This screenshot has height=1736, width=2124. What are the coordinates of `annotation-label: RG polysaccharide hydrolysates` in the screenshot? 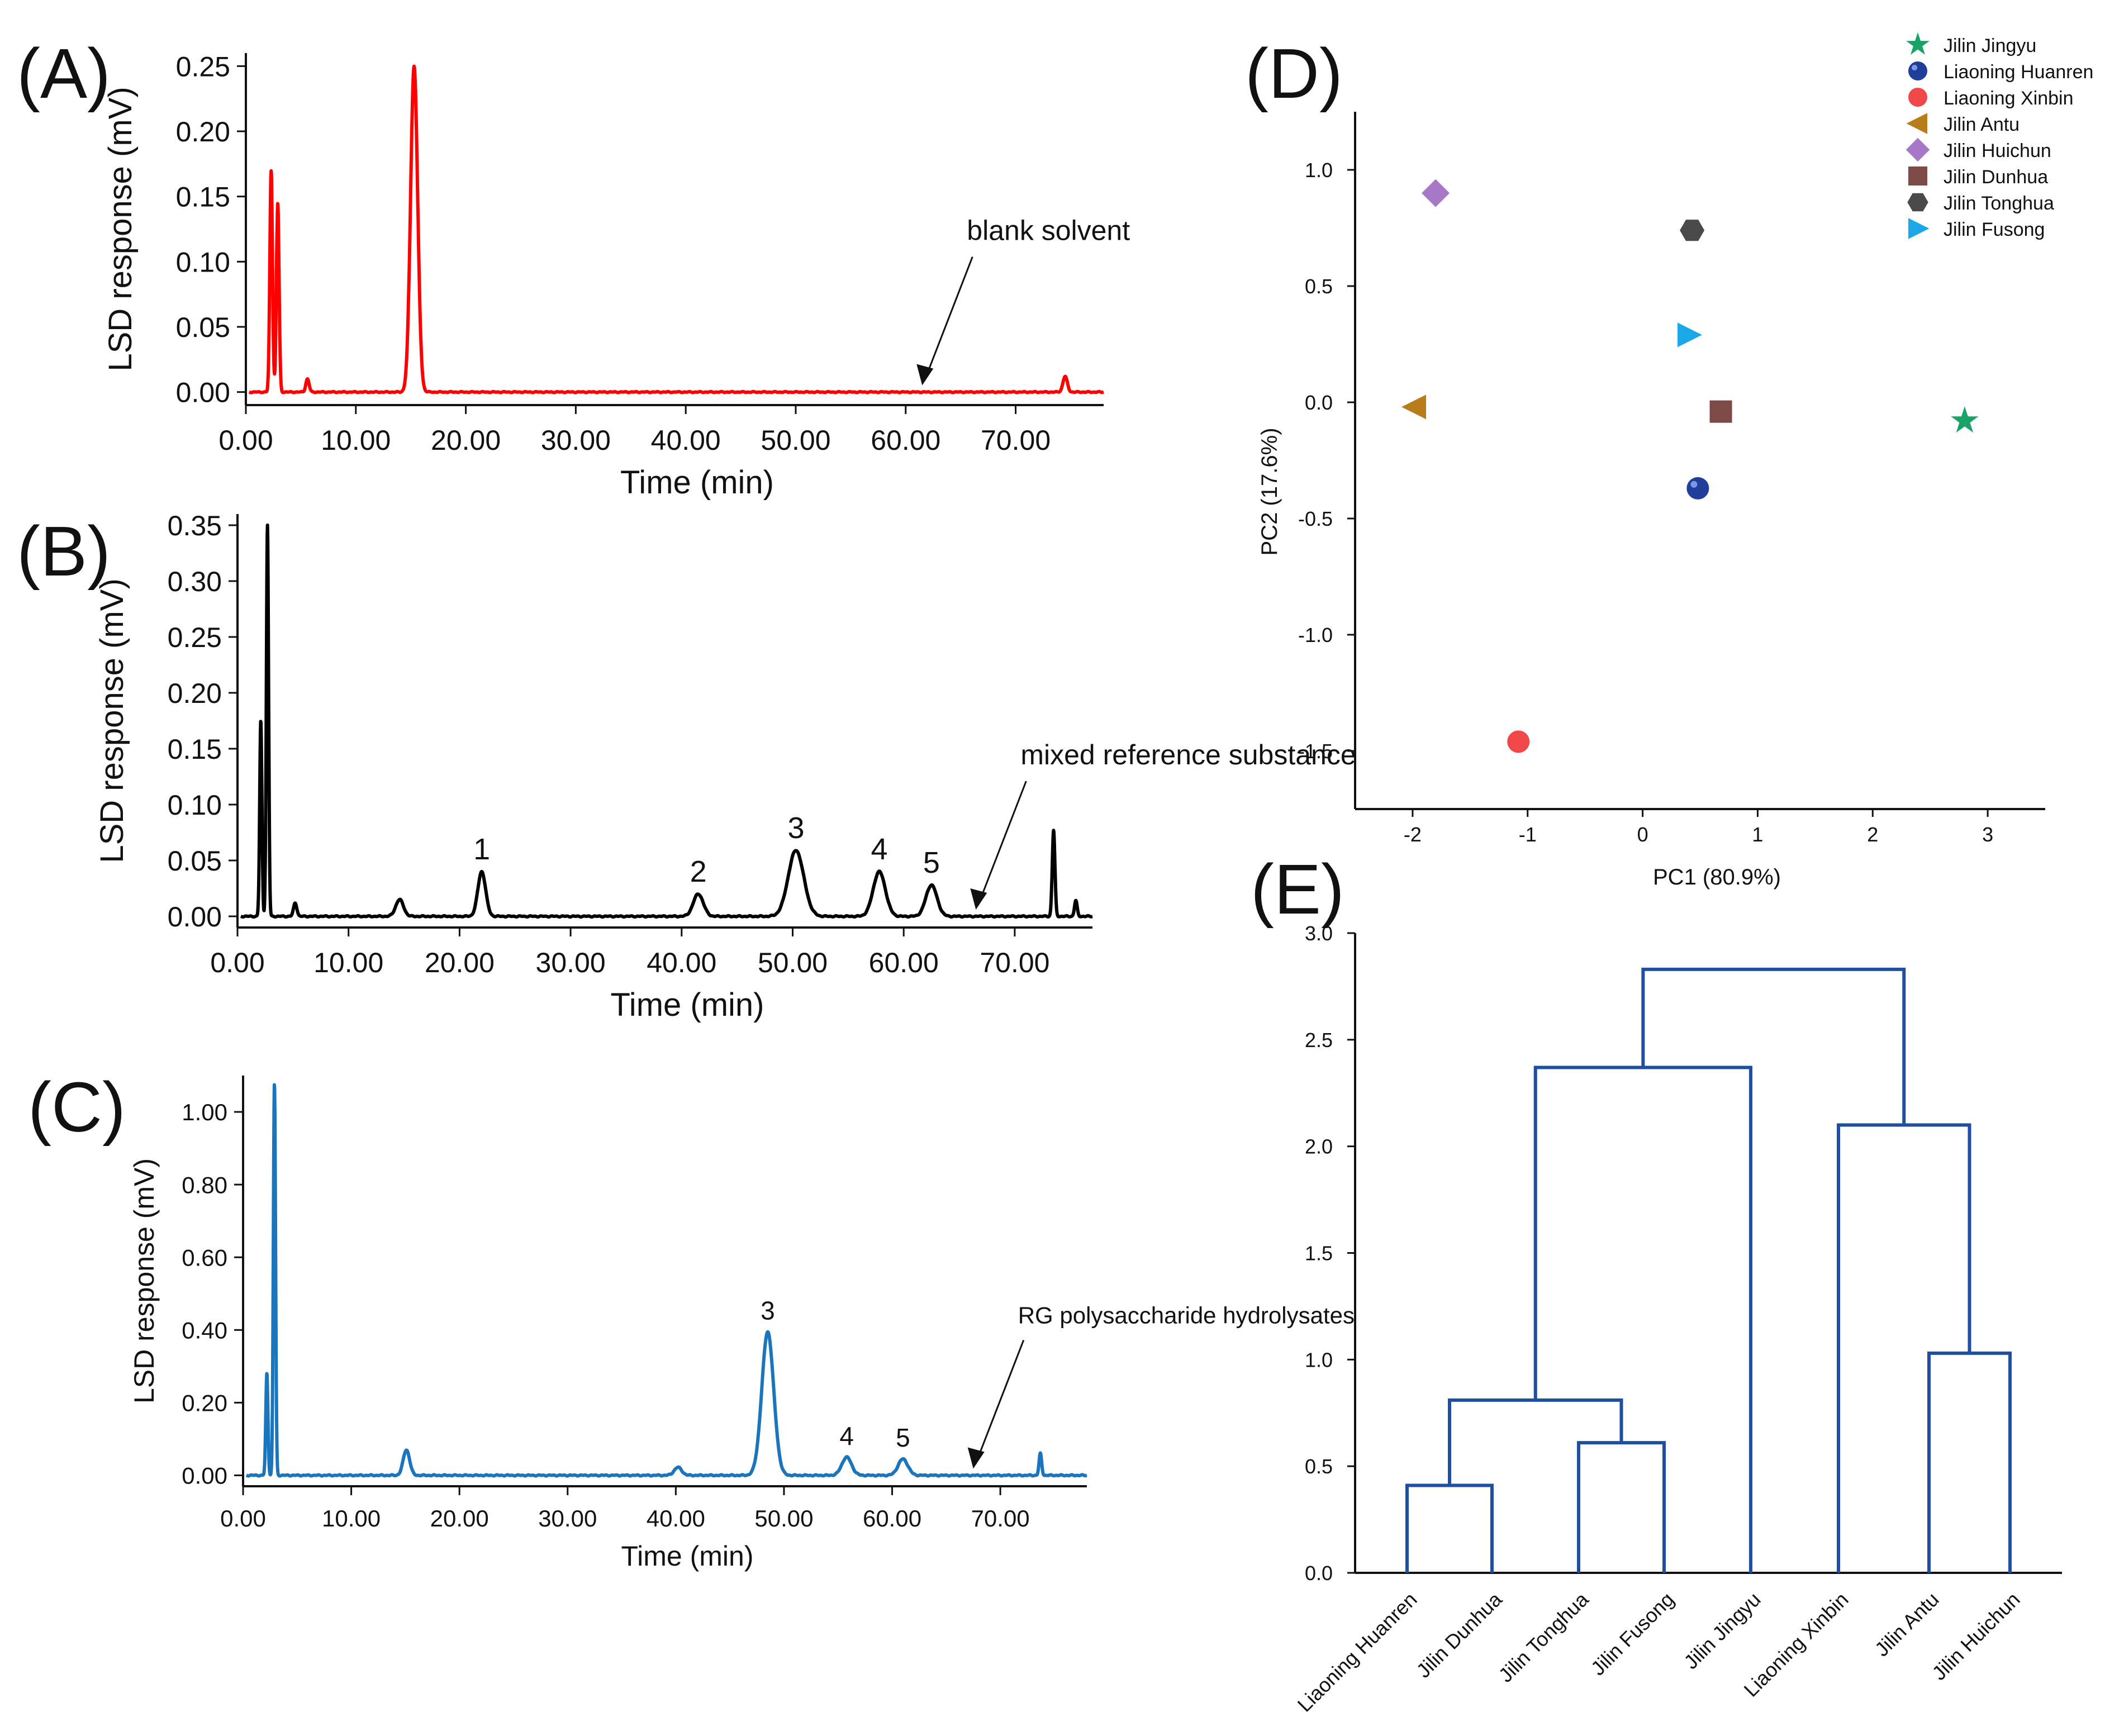 It's located at (1186, 1315).